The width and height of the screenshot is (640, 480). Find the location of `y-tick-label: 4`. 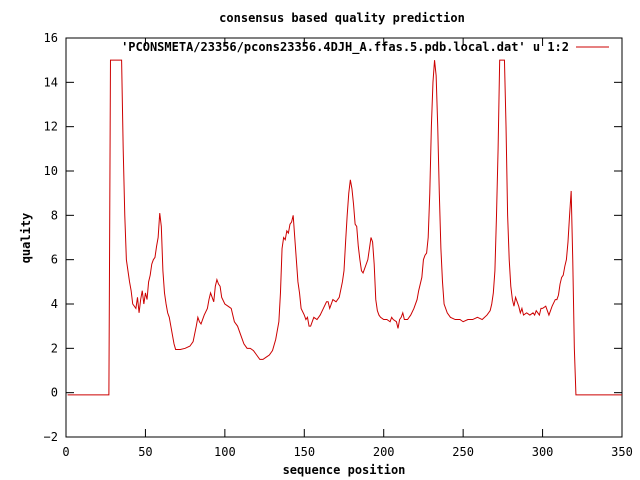

y-tick-label: 4 is located at coordinates (54, 304).